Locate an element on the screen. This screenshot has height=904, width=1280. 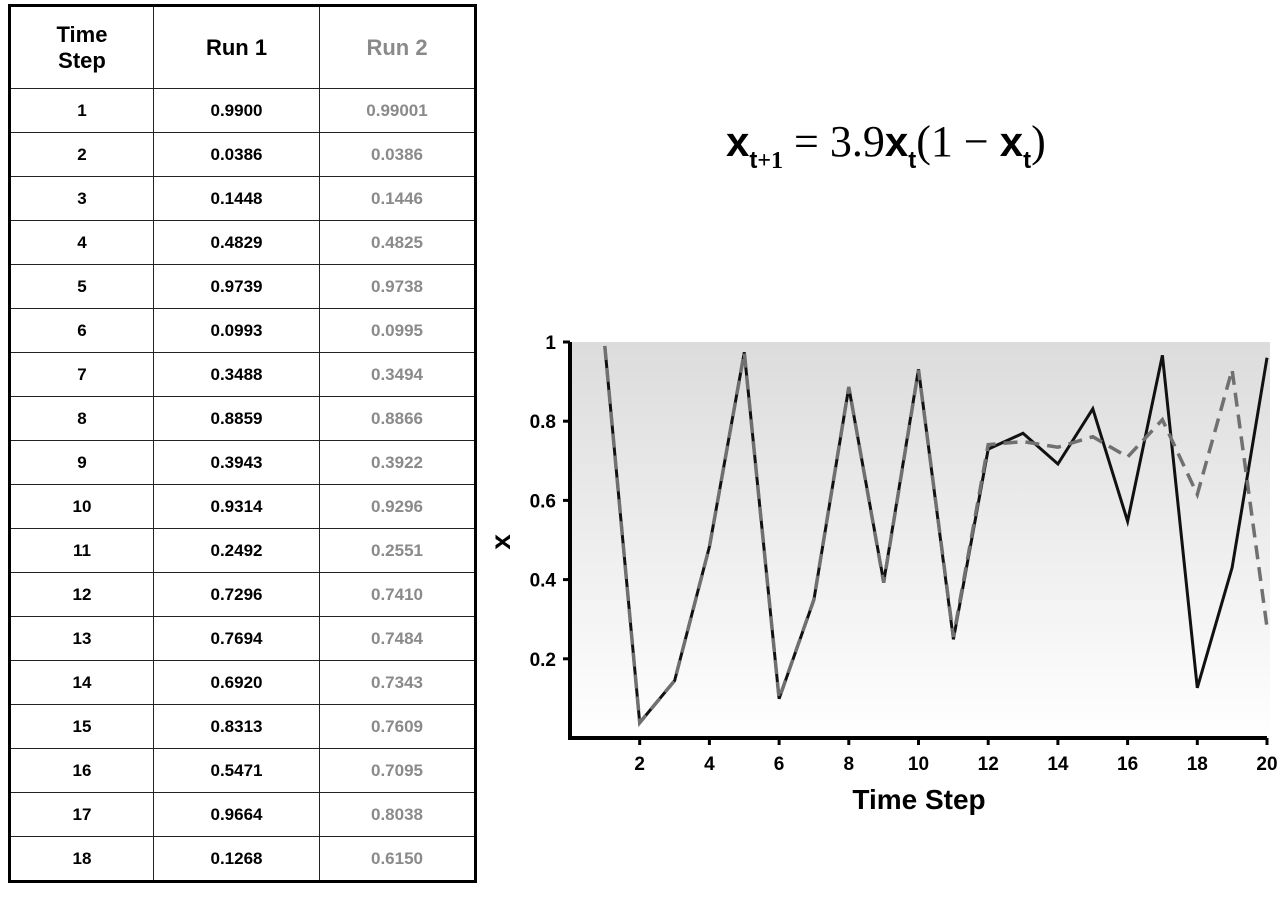
cell-run-1: 0.8859 is located at coordinates (236, 418).